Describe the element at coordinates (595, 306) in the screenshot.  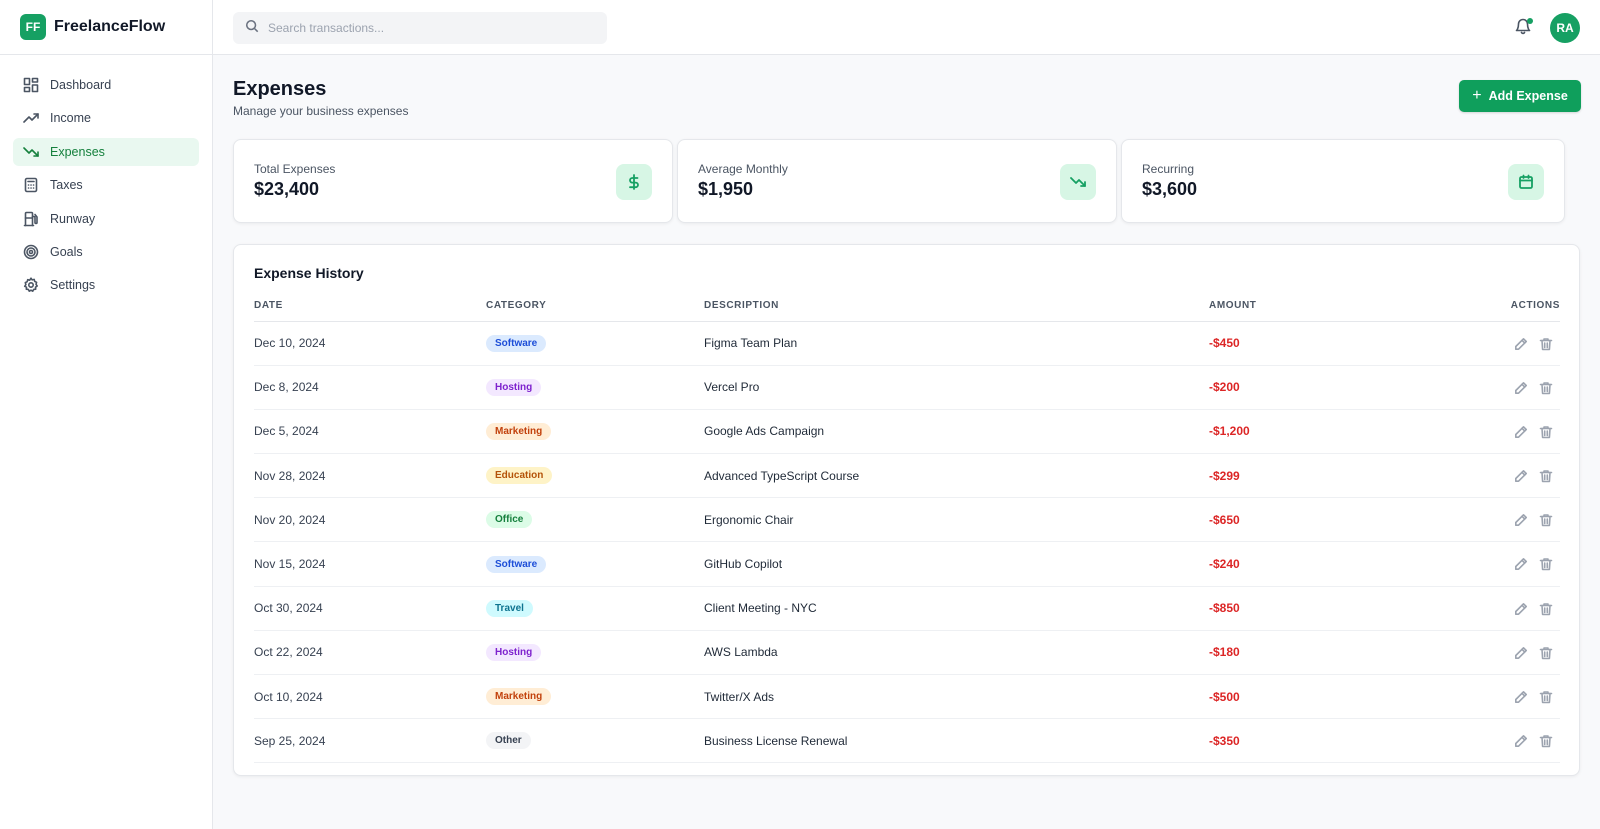
I see `column-header-category: CATEGORY` at that location.